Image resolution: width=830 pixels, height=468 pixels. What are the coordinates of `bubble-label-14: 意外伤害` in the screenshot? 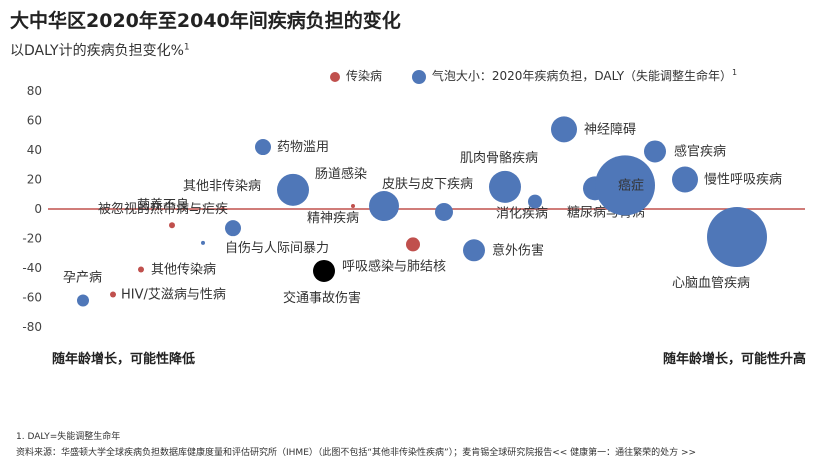 It's located at (518, 250).